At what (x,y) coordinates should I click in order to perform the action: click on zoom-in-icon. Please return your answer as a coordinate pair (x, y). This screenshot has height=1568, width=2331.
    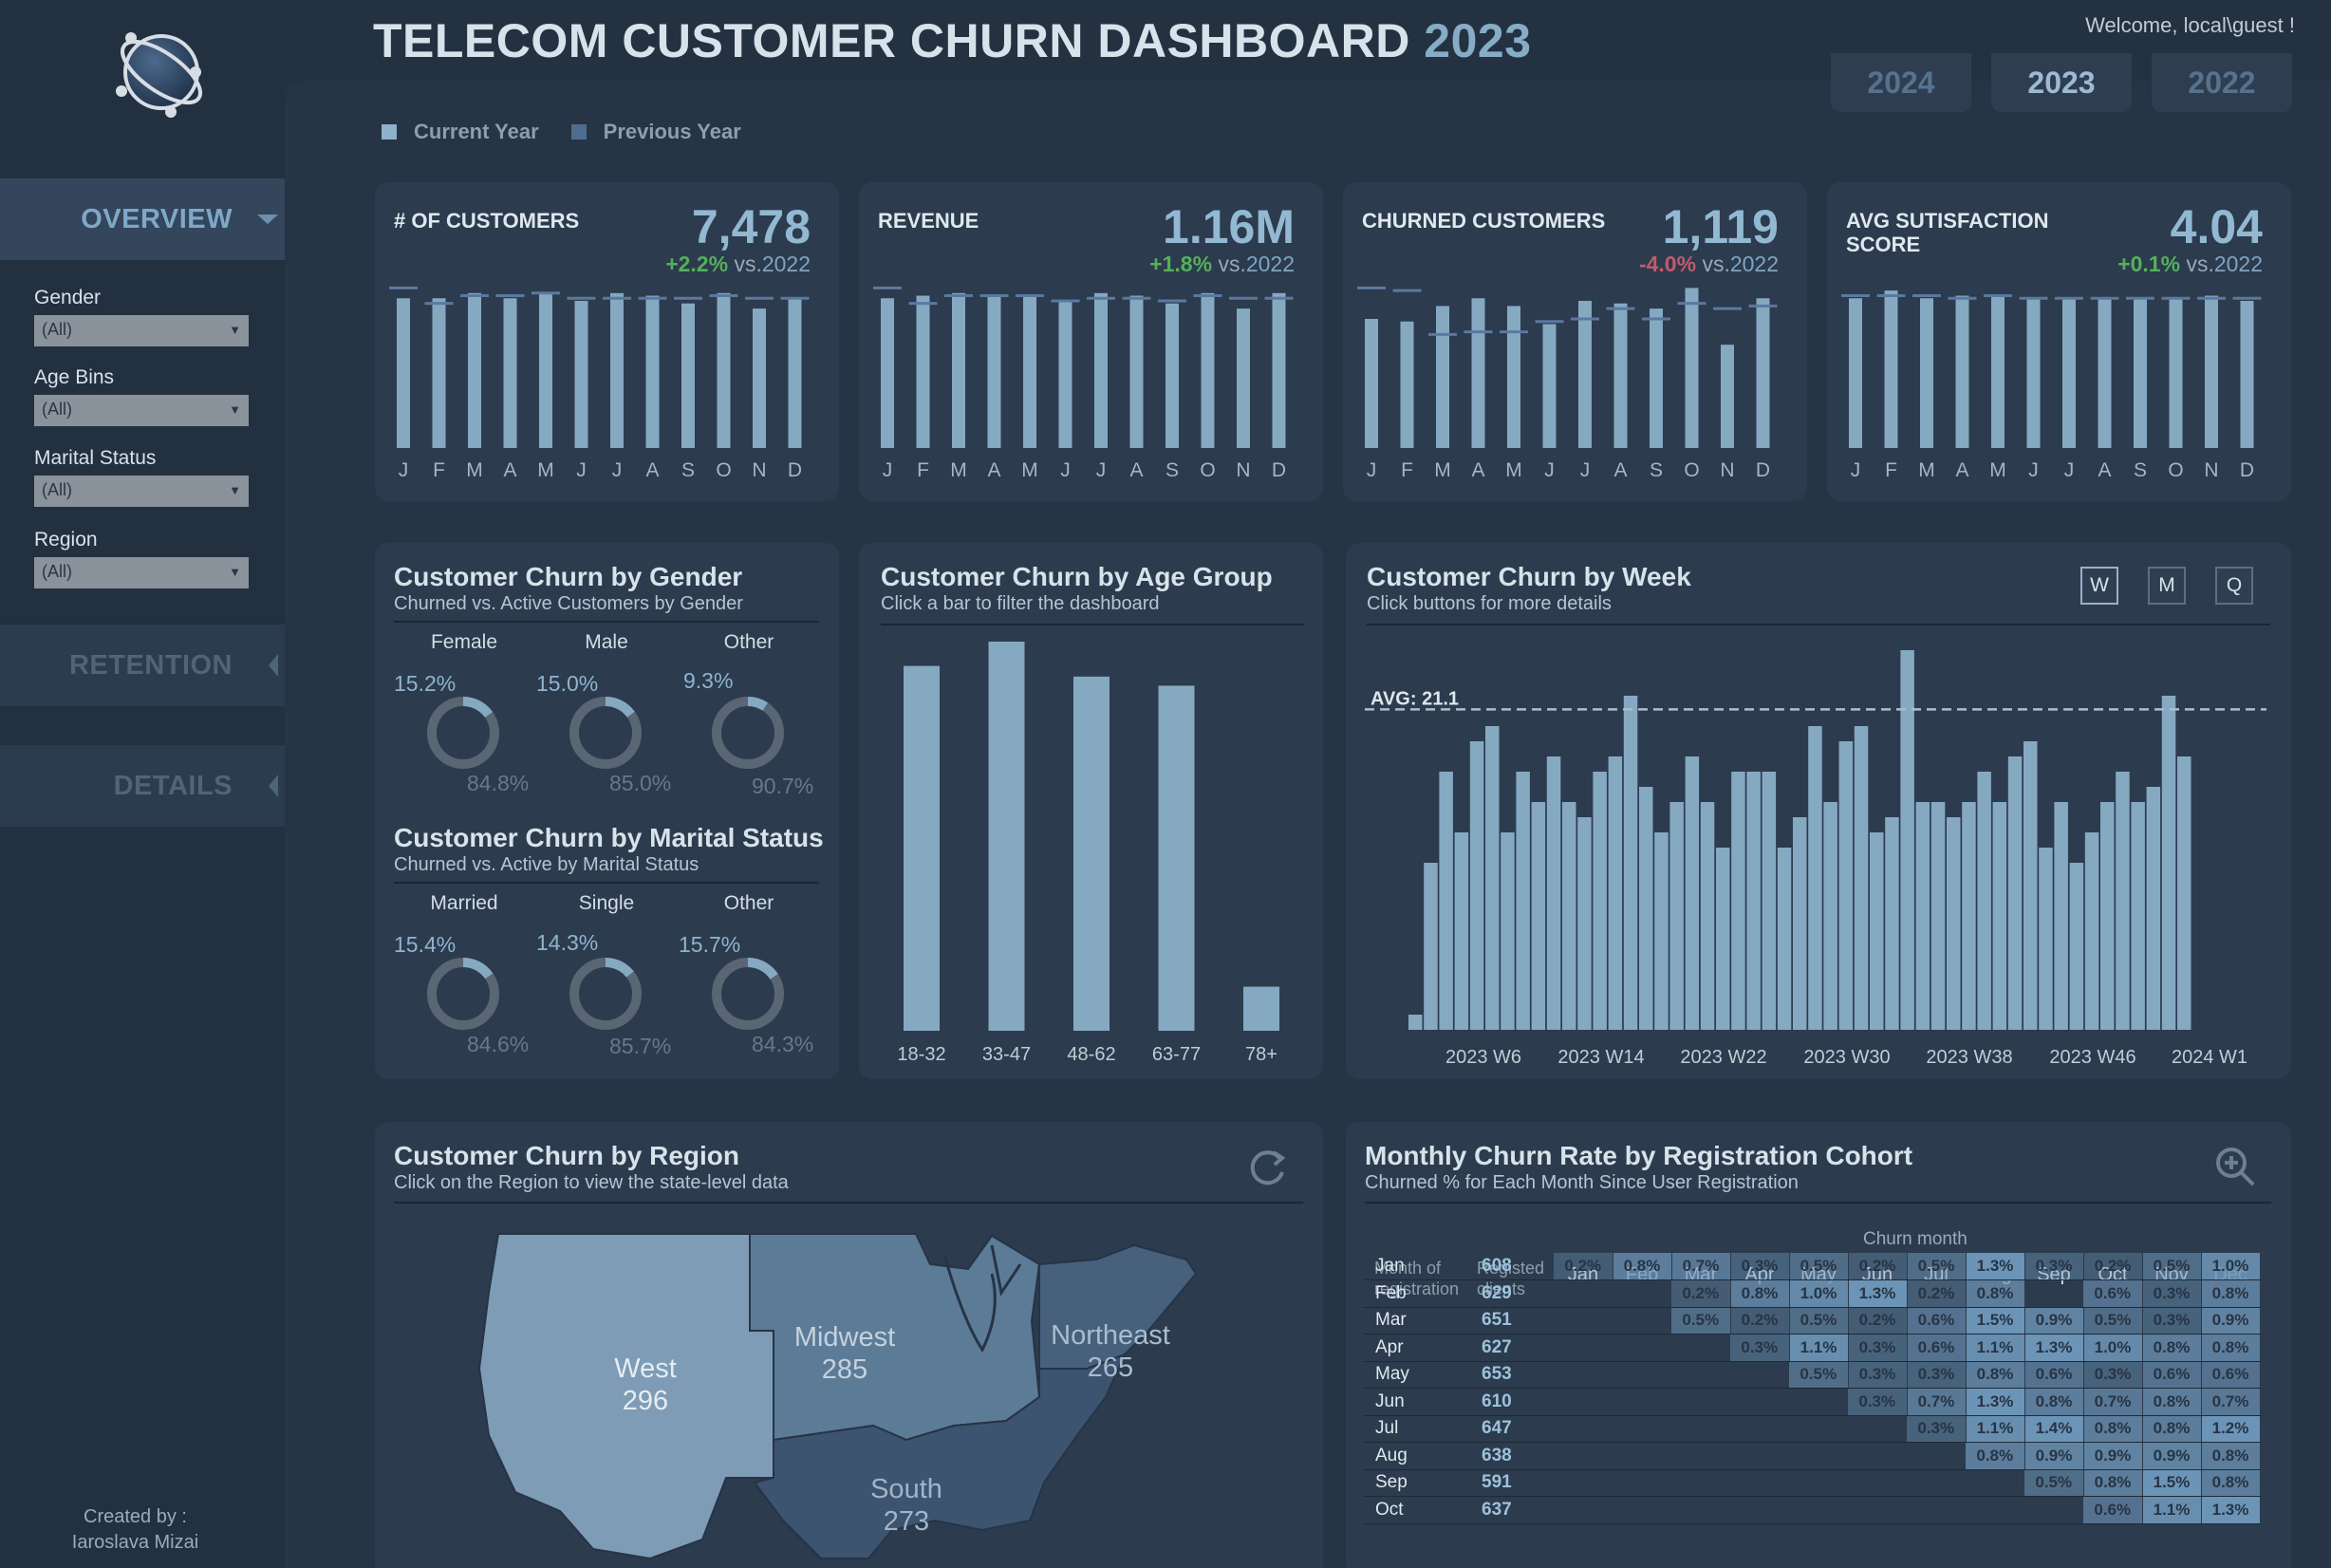
    Looking at the image, I should click on (2235, 1167).